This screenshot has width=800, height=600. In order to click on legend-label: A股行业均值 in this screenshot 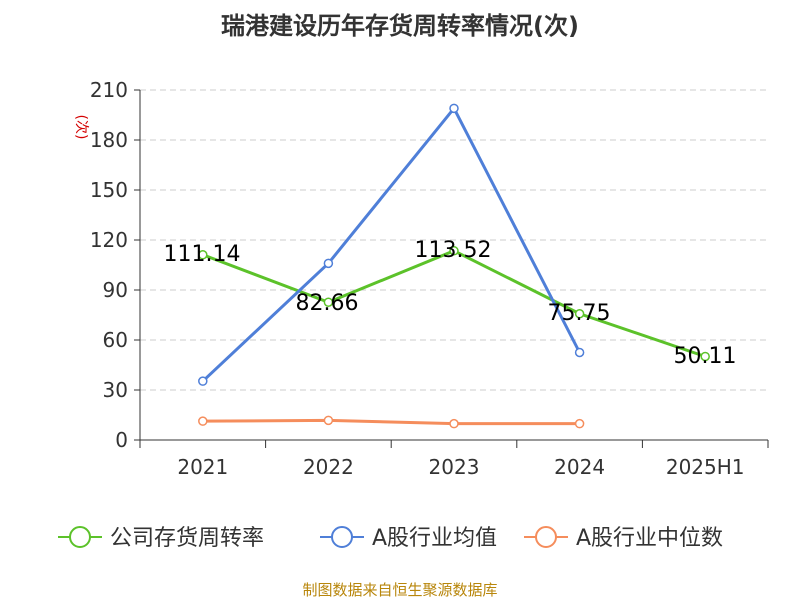, I will do `click(434, 538)`.